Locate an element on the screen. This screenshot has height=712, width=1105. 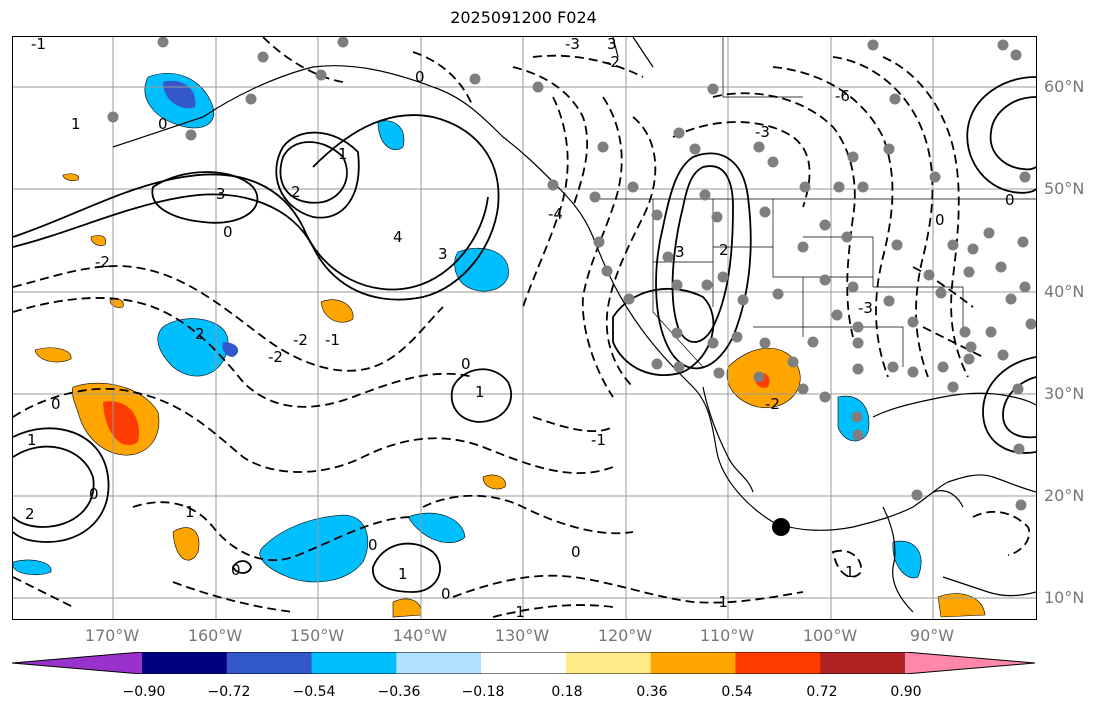
colorbar-tick-label: −0.54 is located at coordinates (314, 692).